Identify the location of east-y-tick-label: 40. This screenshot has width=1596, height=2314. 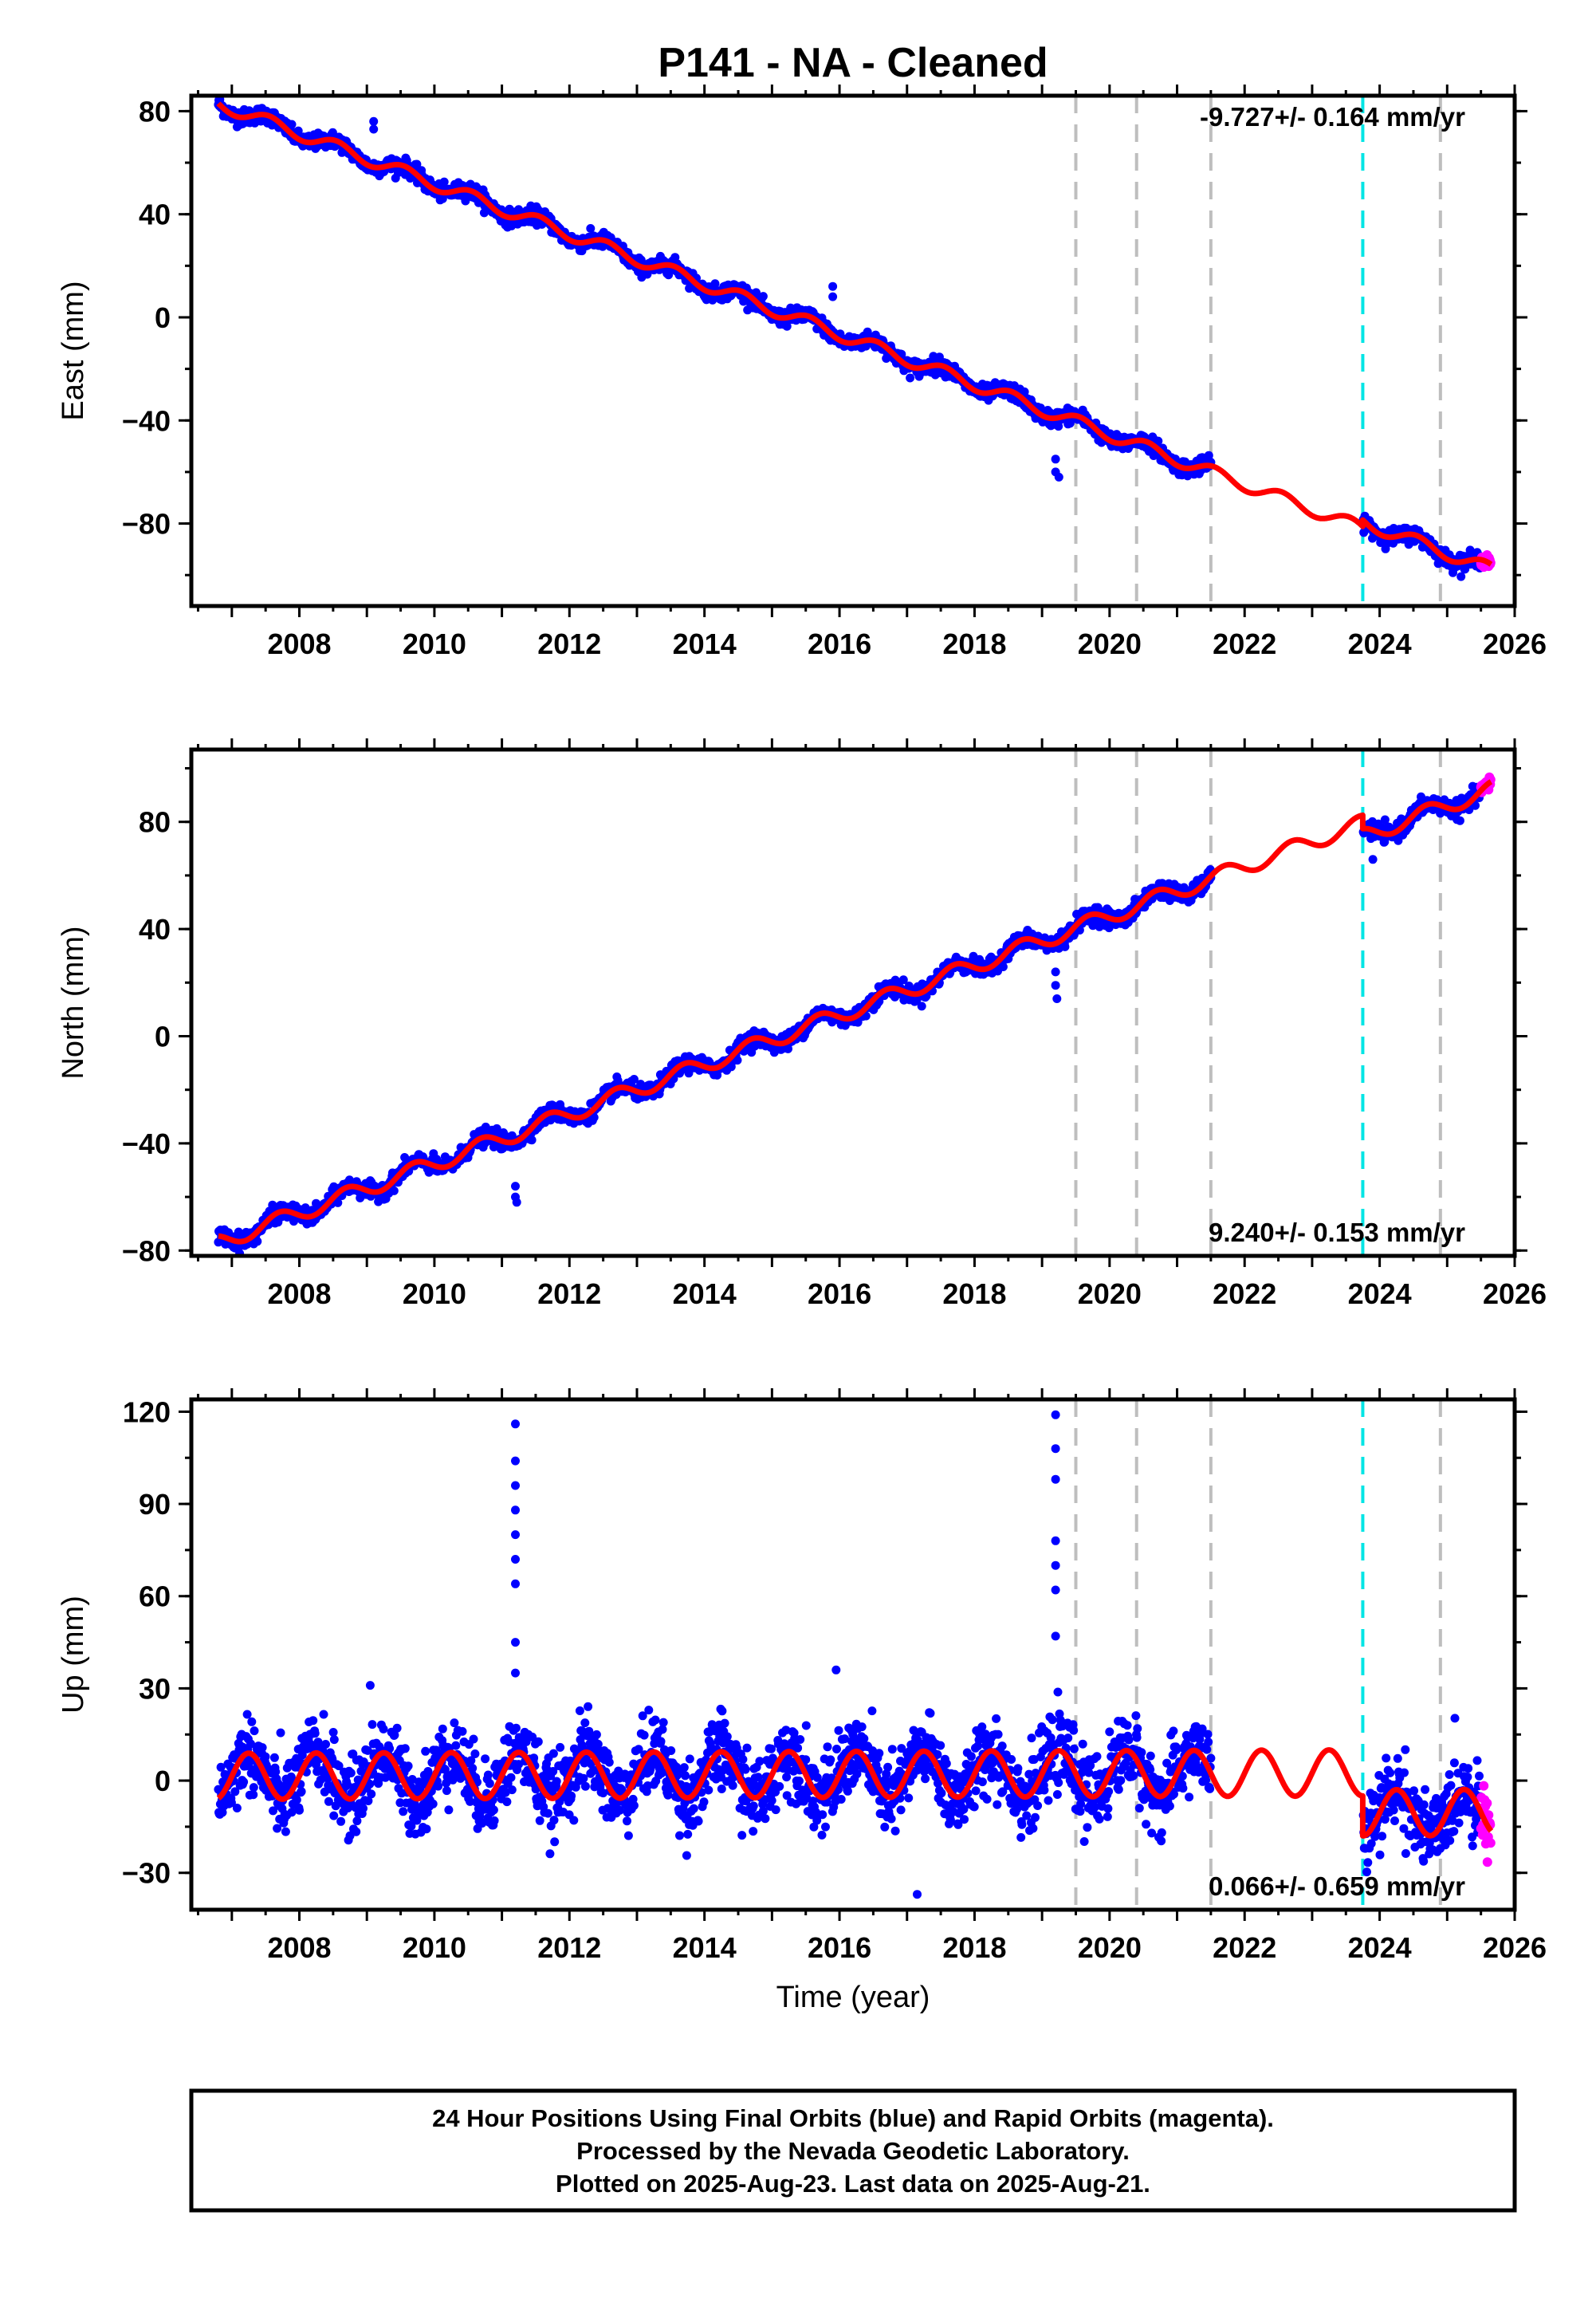
(155, 215).